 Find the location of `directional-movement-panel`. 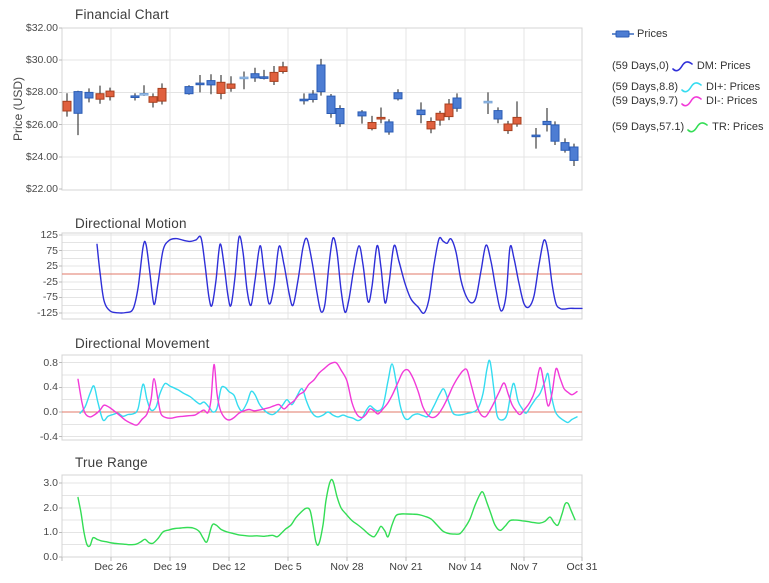

directional-movement-panel is located at coordinates (321, 397).